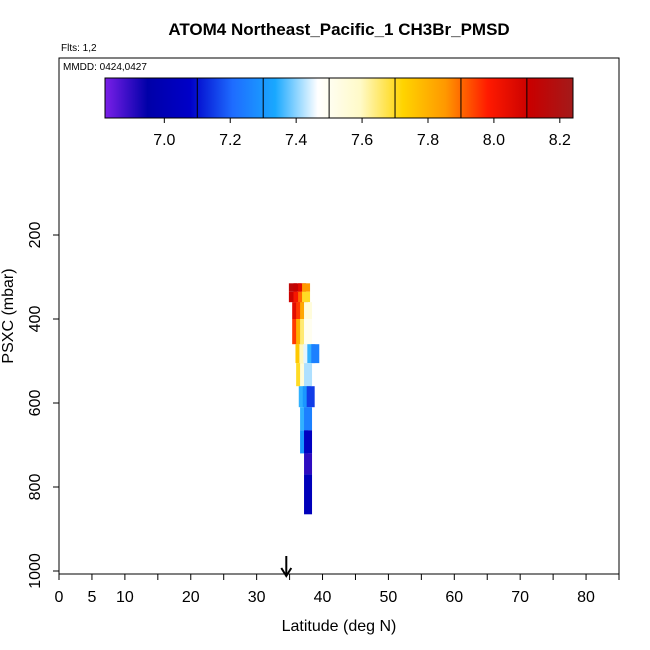  What do you see at coordinates (520, 597) in the screenshot?
I see `x-tick-label: 70` at bounding box center [520, 597].